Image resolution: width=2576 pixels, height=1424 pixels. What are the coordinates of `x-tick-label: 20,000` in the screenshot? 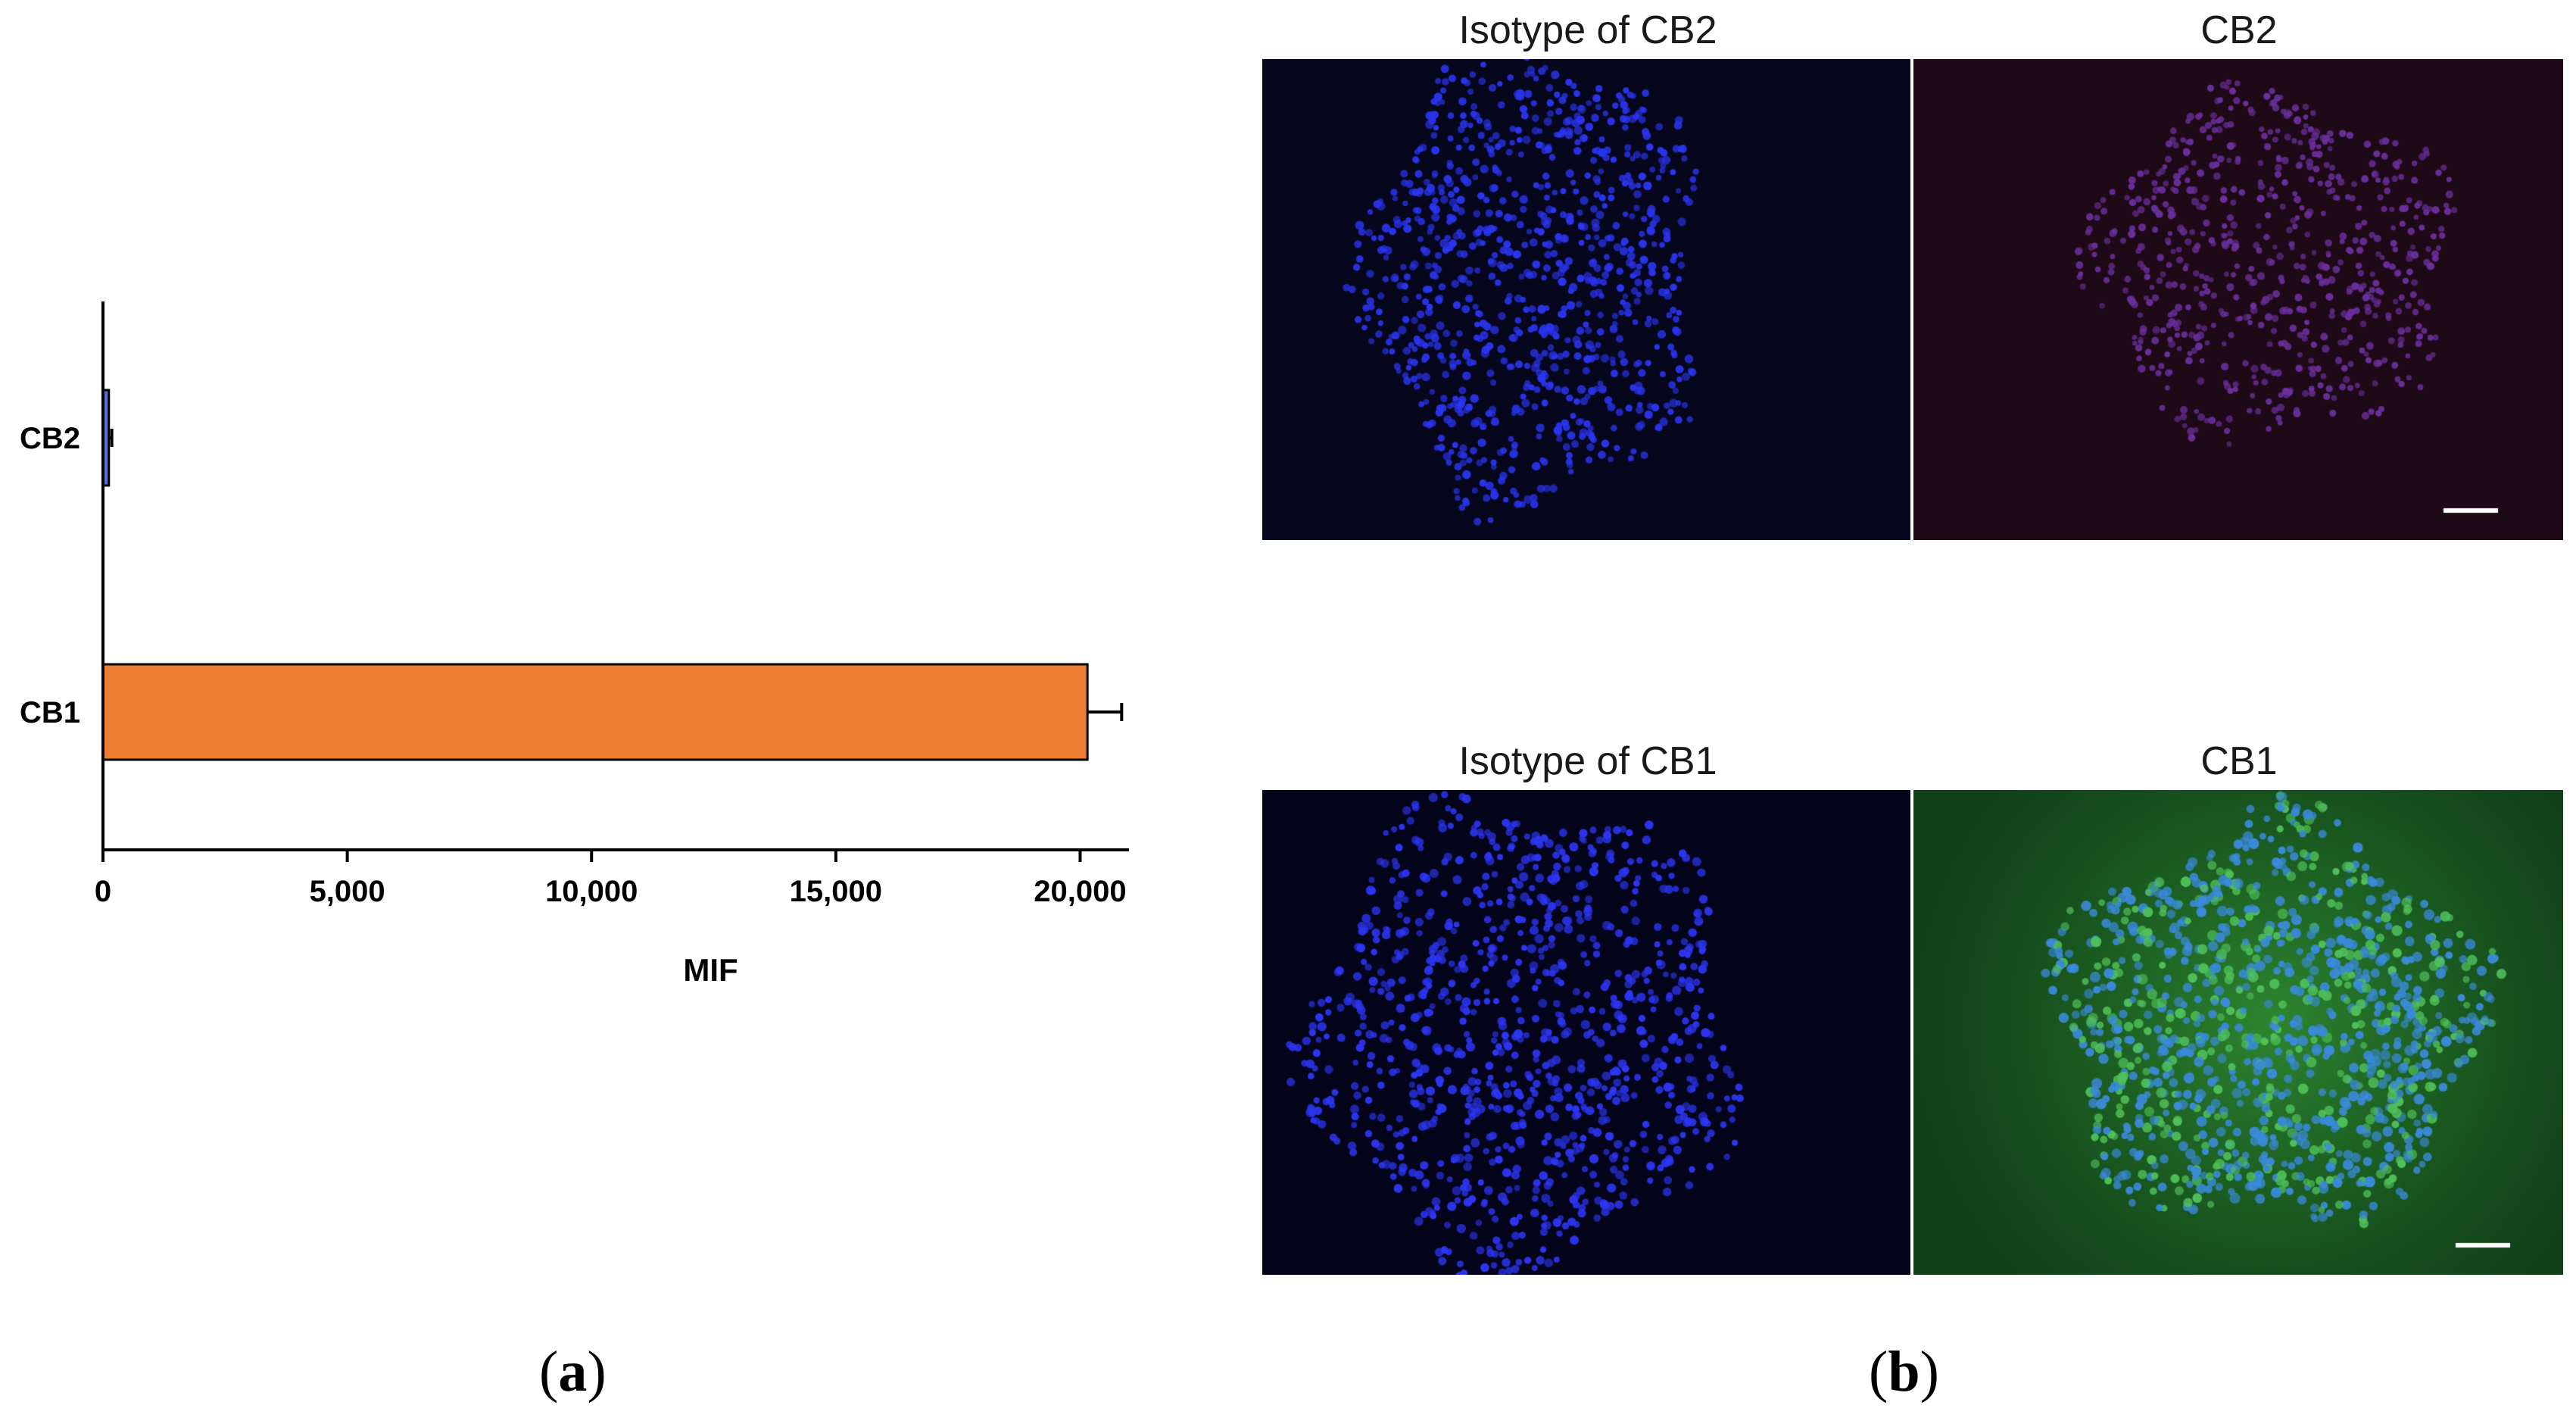 It's located at (1080, 891).